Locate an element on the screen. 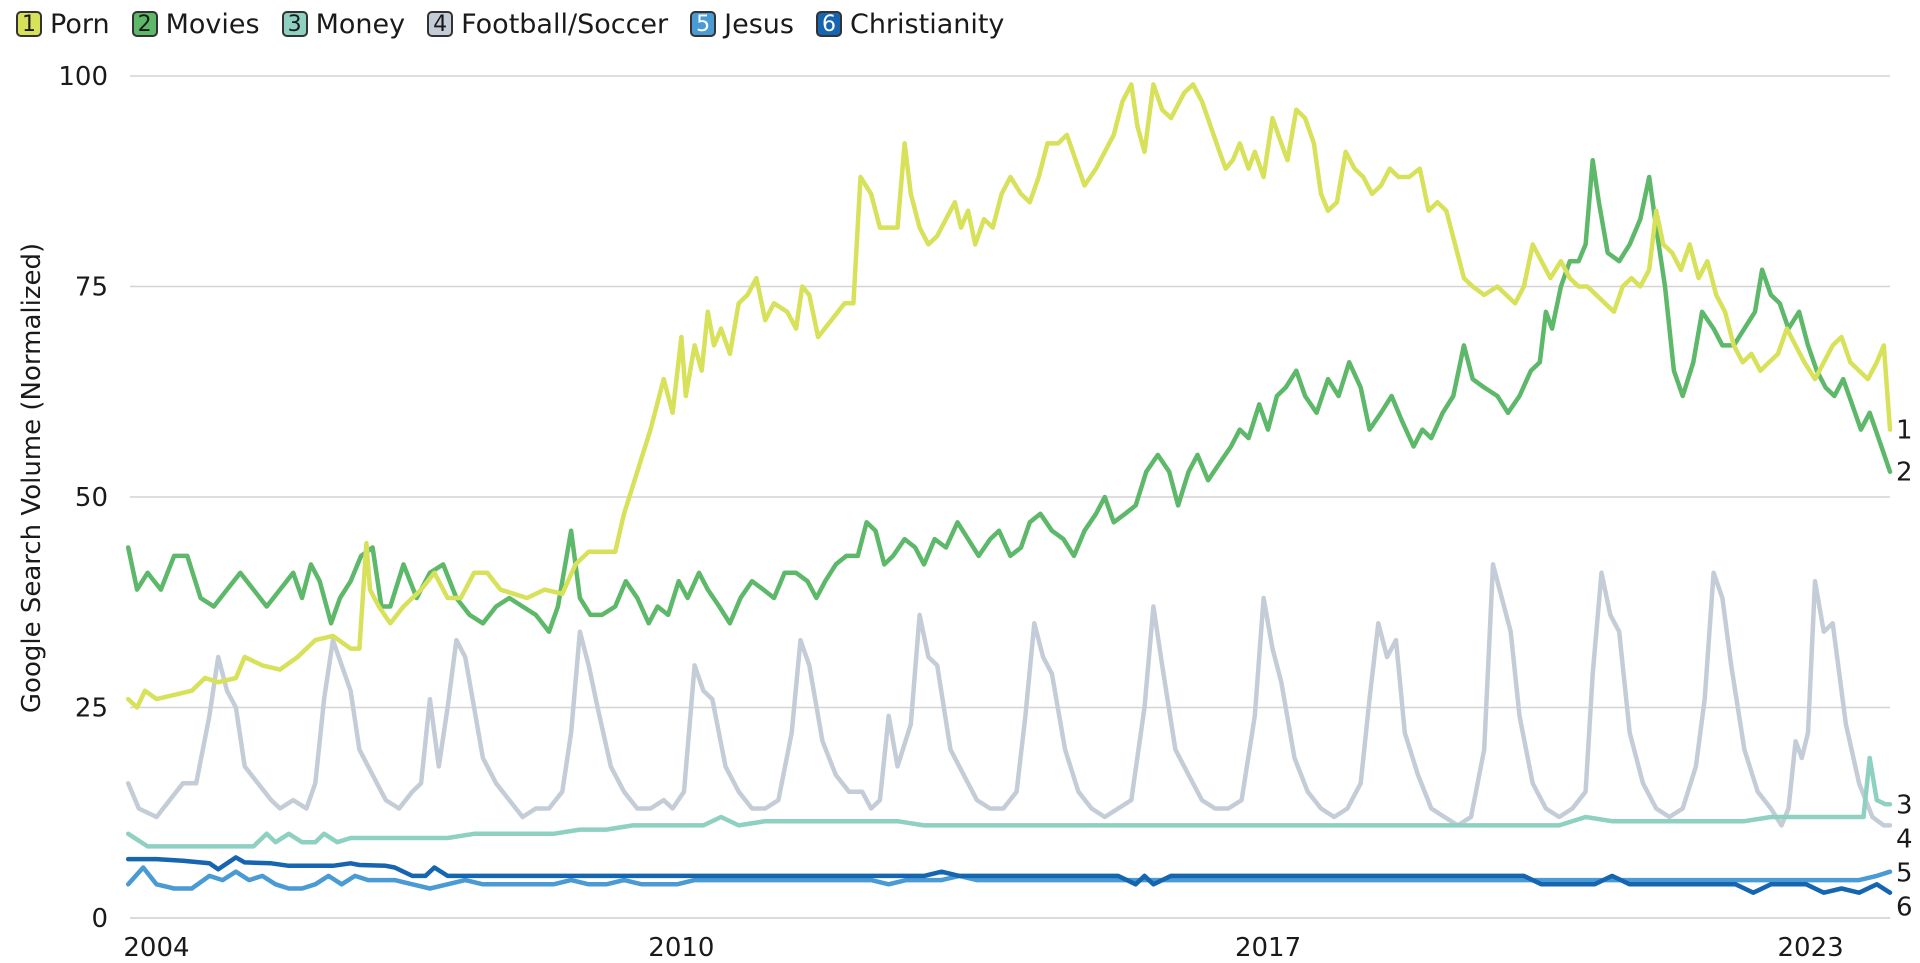  legend-item-porn: 1 Porn is located at coordinates (63, 24).